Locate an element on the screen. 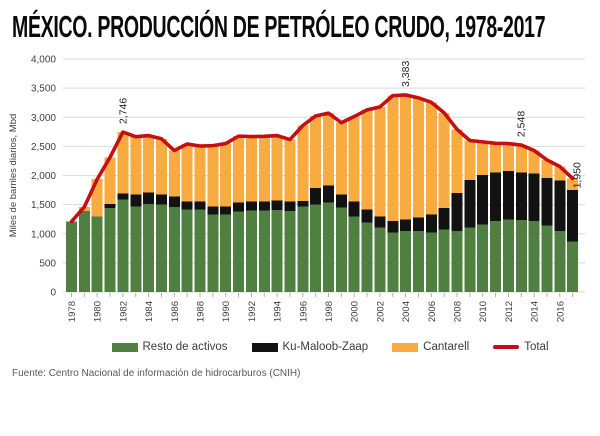 This screenshot has height=436, width=600. legend-item-ku-maloob-zaap: Ku-Maloob-Zaap is located at coordinates (310, 347).